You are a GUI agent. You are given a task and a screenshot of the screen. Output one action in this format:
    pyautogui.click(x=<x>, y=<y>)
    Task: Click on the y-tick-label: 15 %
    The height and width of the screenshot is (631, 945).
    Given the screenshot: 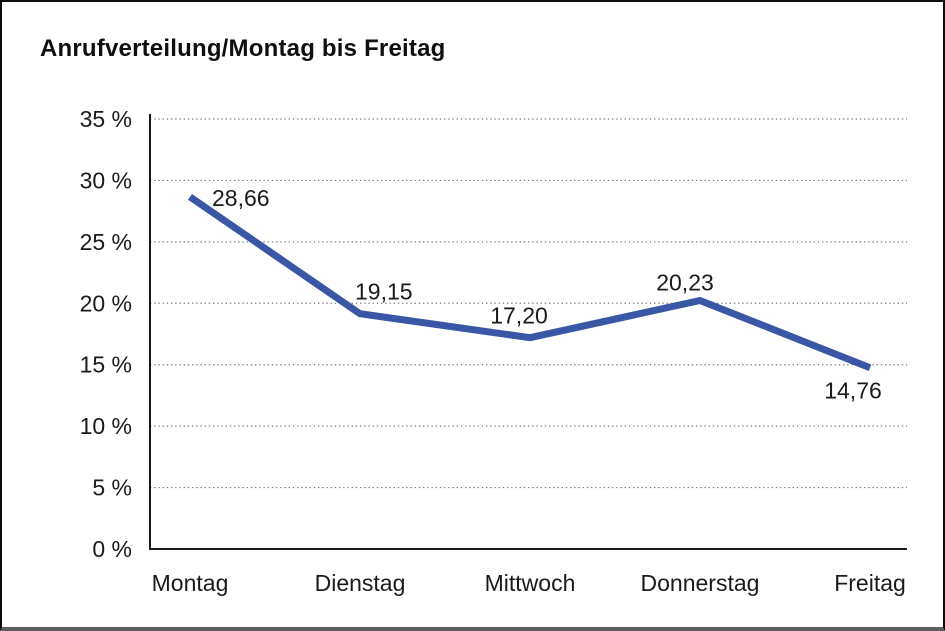 What is the action you would take?
    pyautogui.click(x=106, y=365)
    